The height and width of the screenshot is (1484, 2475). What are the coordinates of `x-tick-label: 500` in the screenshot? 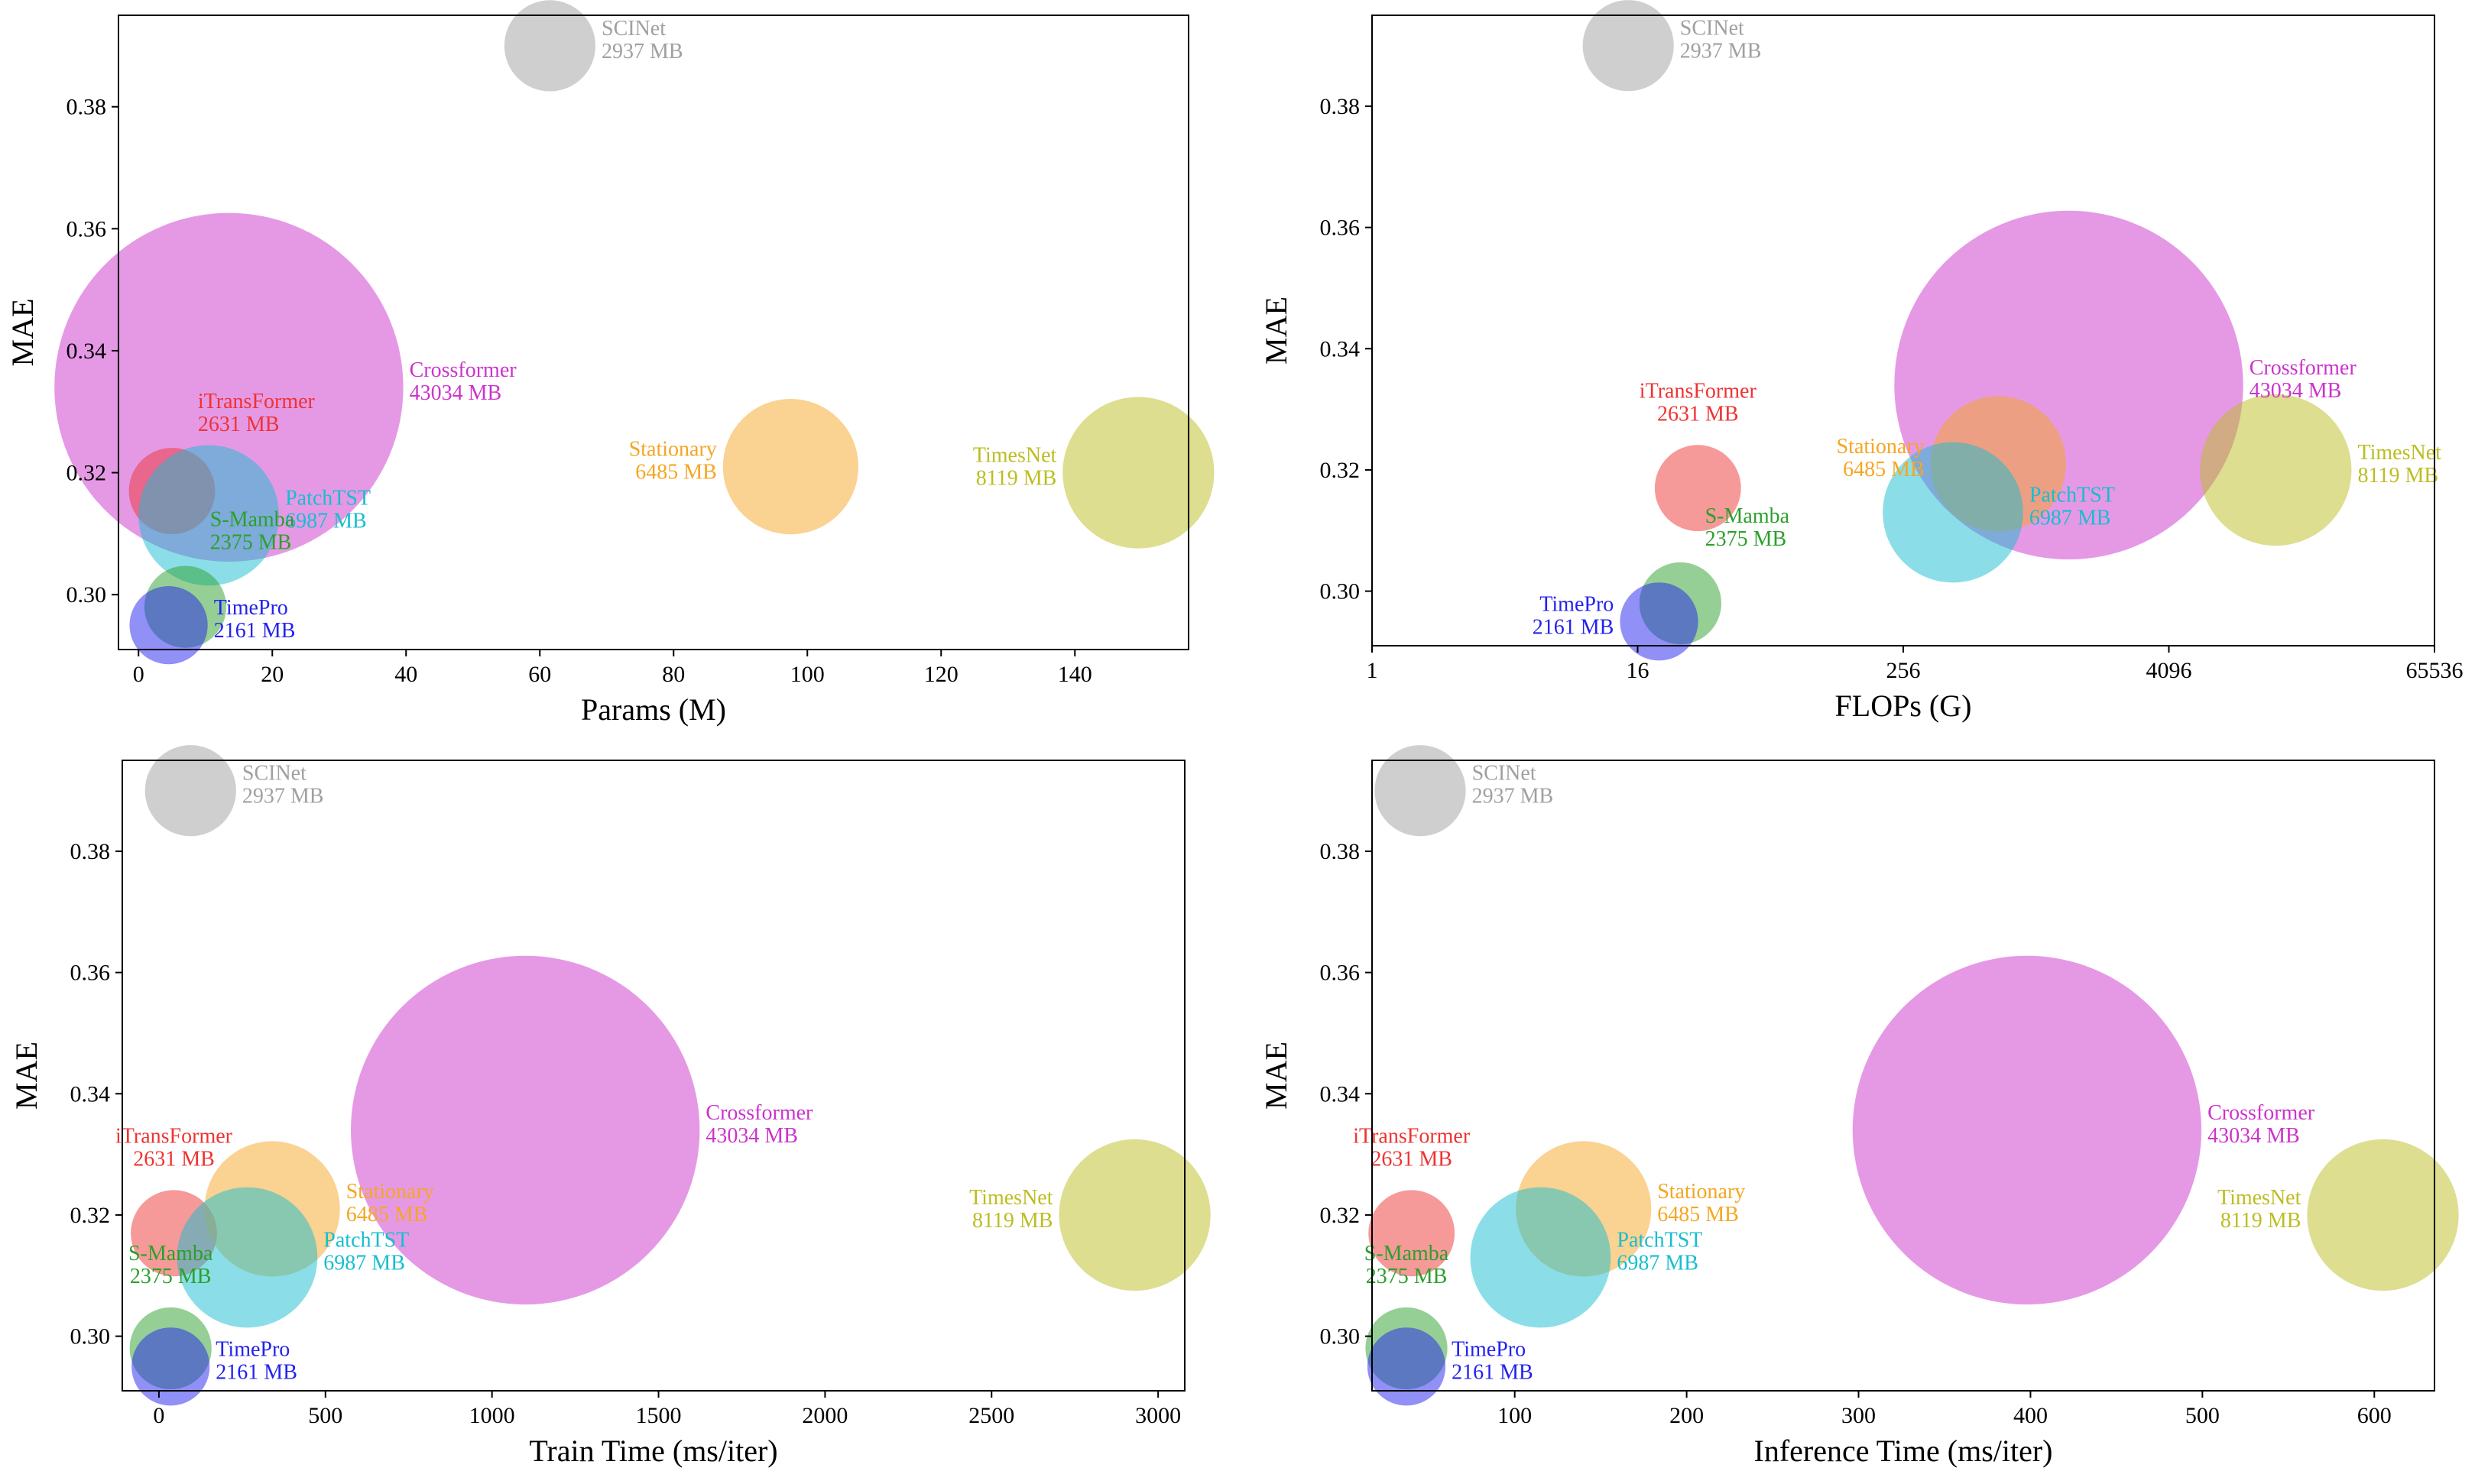 It's located at (2202, 1416).